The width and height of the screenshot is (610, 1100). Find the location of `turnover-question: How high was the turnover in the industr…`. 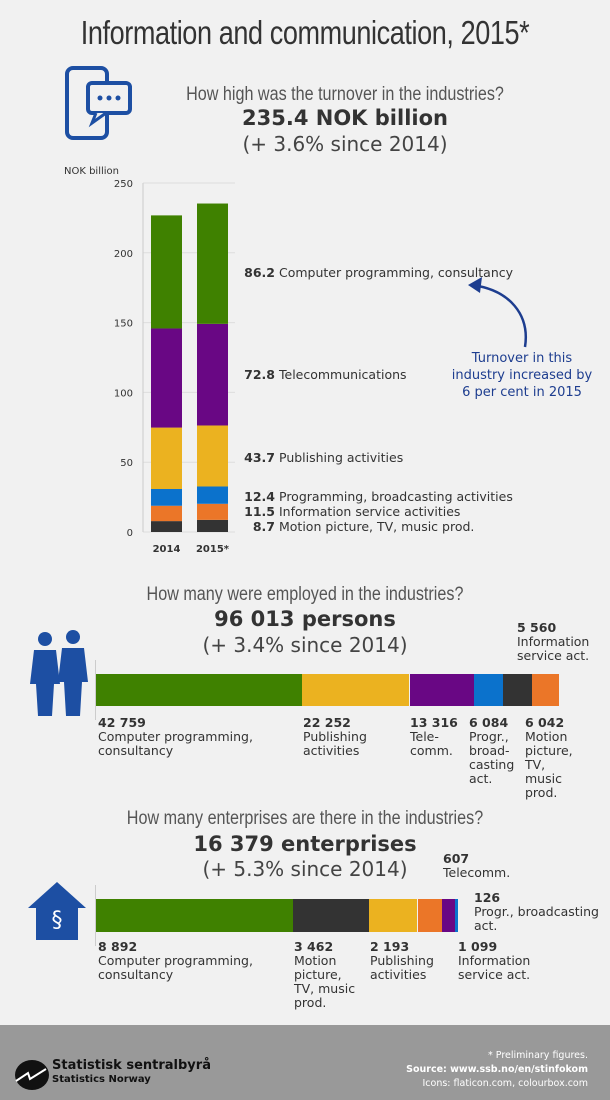

turnover-question: How high was the turnover in the industr… is located at coordinates (345, 94).